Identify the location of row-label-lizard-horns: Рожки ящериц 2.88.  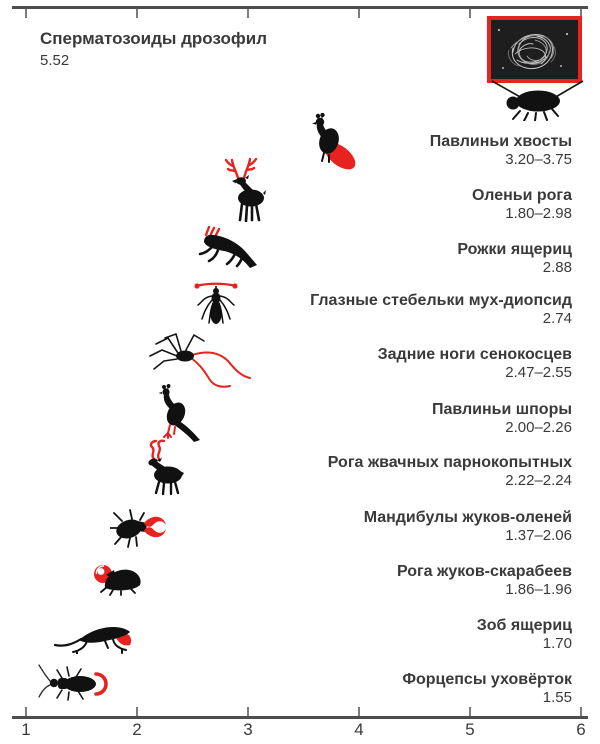
(514, 258).